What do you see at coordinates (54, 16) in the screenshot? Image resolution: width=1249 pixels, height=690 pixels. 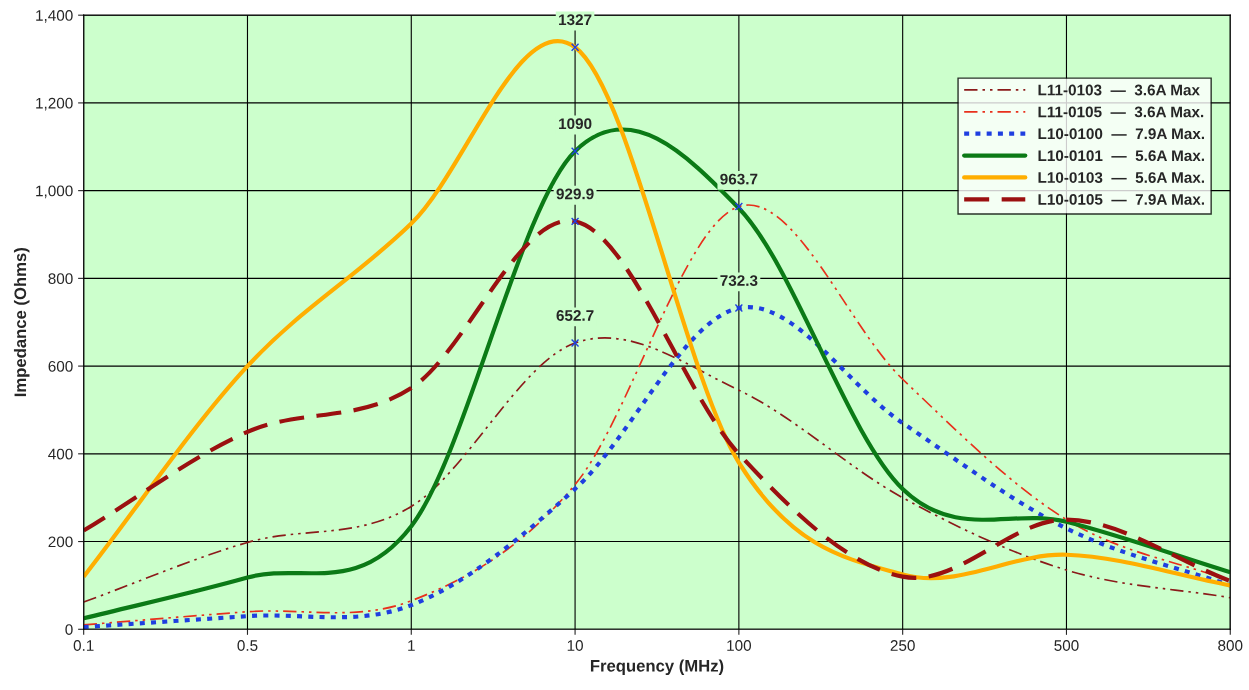 I see `y-tick-label: 1,400` at bounding box center [54, 16].